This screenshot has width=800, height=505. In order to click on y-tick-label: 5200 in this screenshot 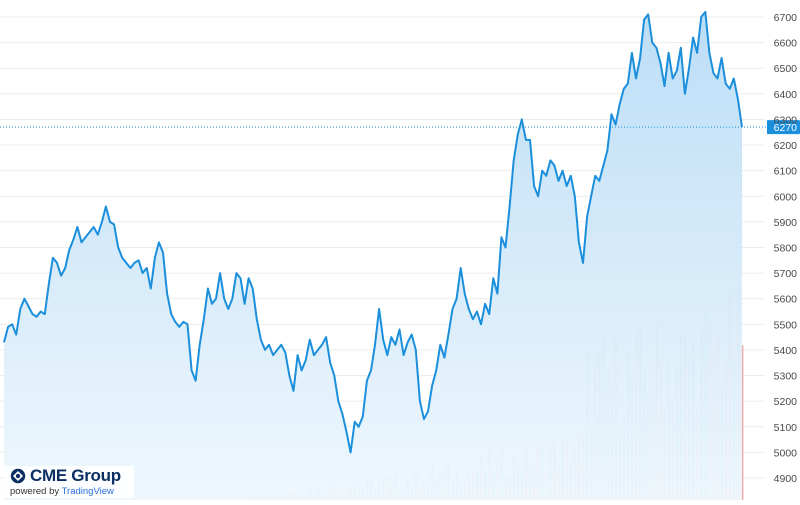, I will do `click(786, 402)`.